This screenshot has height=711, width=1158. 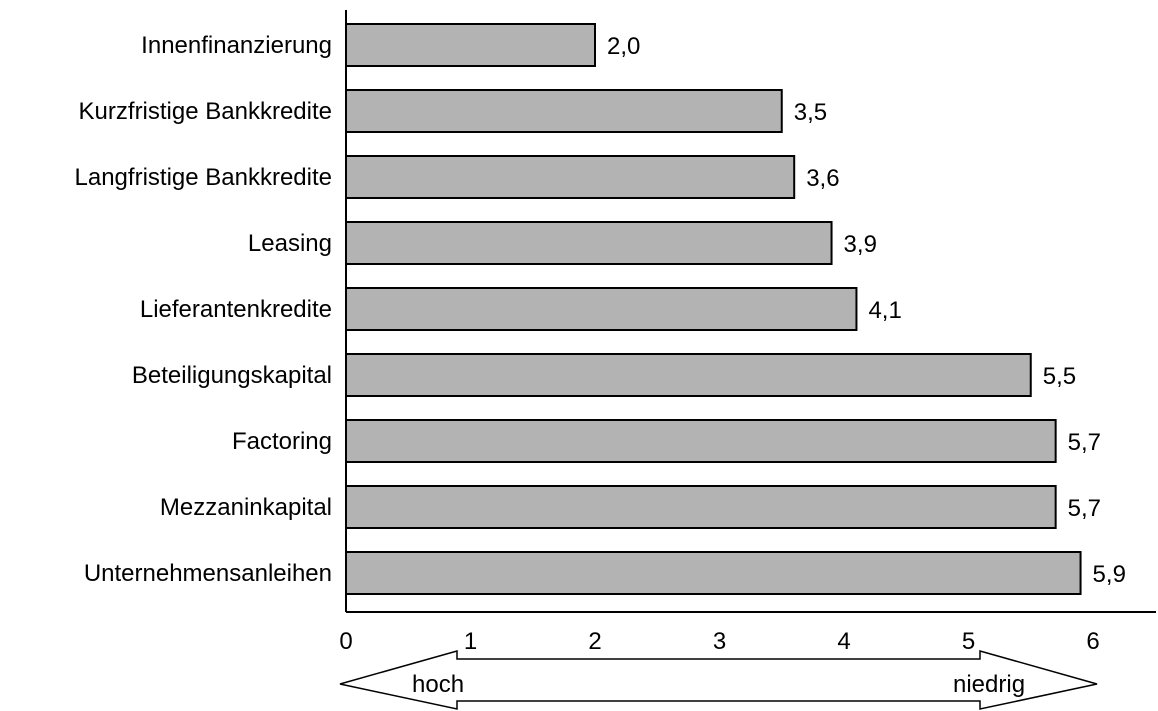 What do you see at coordinates (290, 243) in the screenshot?
I see `category-label: Leasing` at bounding box center [290, 243].